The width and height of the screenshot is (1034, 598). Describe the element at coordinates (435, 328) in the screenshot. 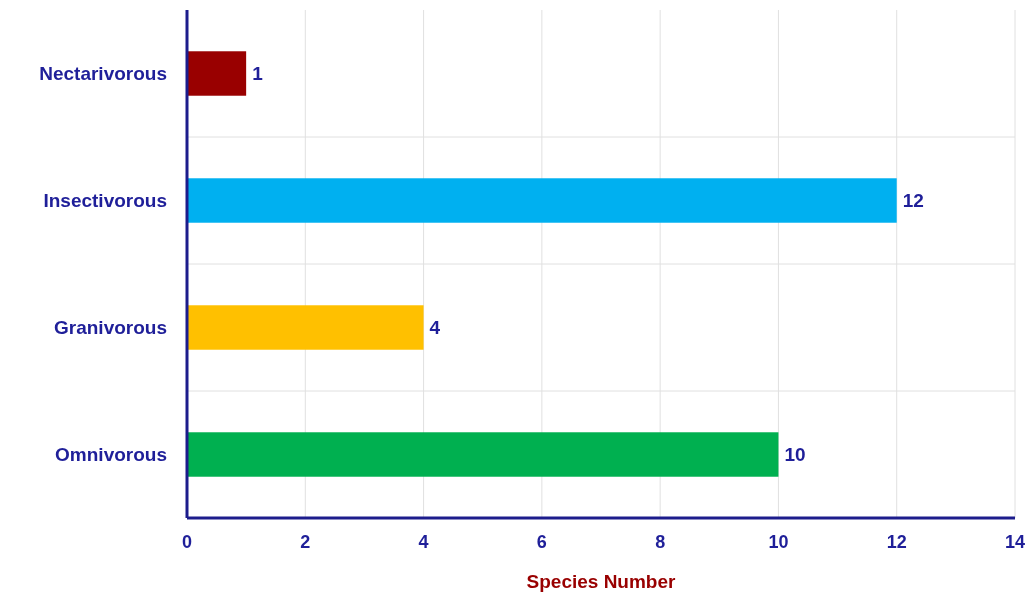

I see `data-label: 4` at that location.